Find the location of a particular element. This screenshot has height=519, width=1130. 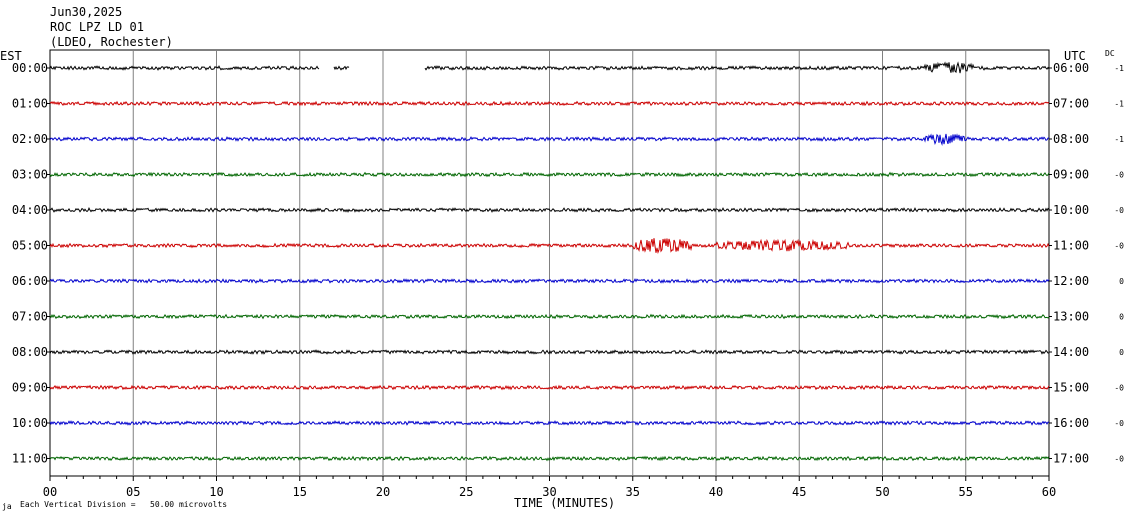

x-tick-label: 10 is located at coordinates (216, 492).